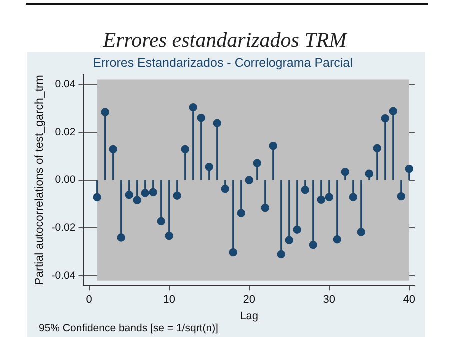  I want to click on y-tick-label: 0.00, so click(65, 180).